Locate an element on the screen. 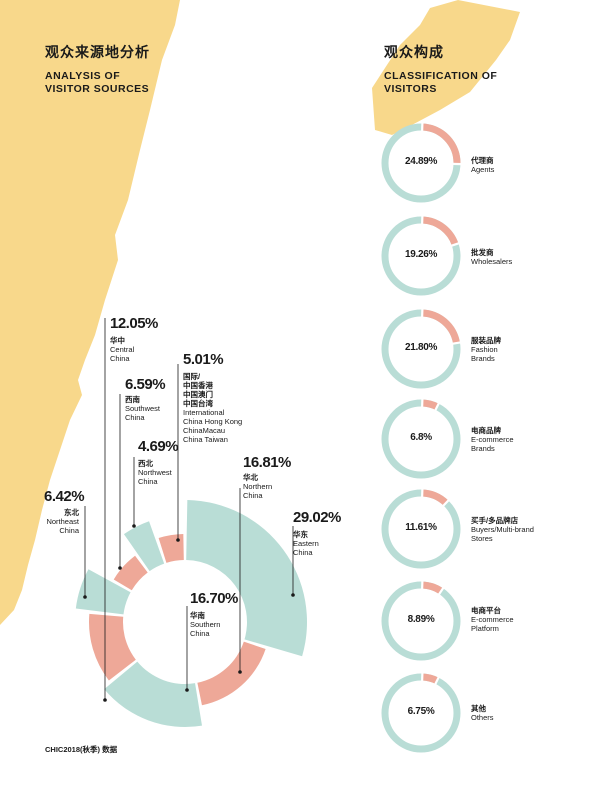 The image size is (600, 802). footer-source-note: CHIC2018(秋季) 数据 is located at coordinates (81, 749).